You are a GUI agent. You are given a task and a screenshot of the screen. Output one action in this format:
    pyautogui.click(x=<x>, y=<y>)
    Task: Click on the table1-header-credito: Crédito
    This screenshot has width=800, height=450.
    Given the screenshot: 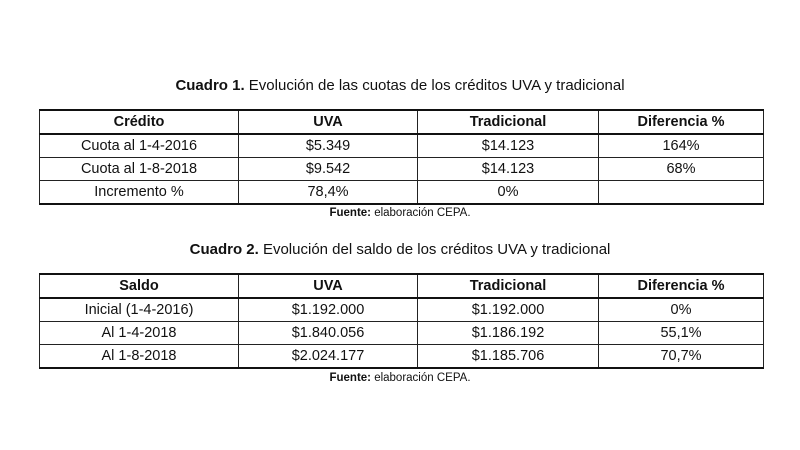 What is the action you would take?
    pyautogui.click(x=139, y=122)
    